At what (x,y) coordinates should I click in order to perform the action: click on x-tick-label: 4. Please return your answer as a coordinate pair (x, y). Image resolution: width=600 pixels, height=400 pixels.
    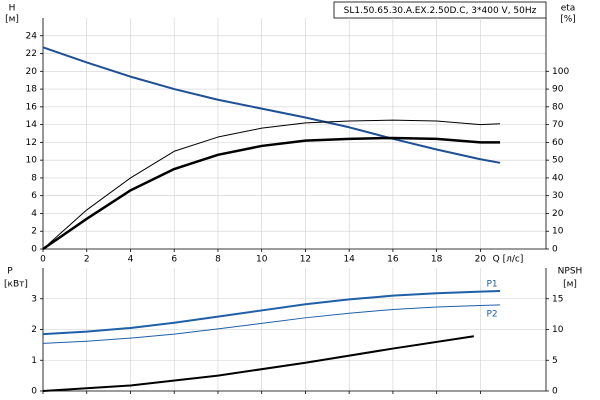
    Looking at the image, I should click on (131, 260).